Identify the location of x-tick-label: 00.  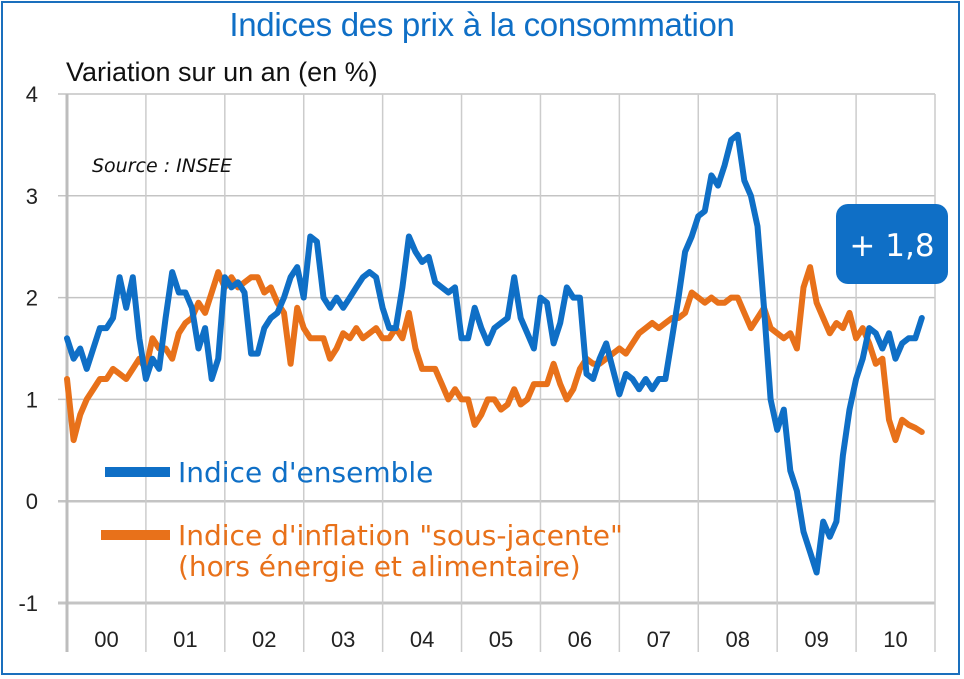
(106, 639).